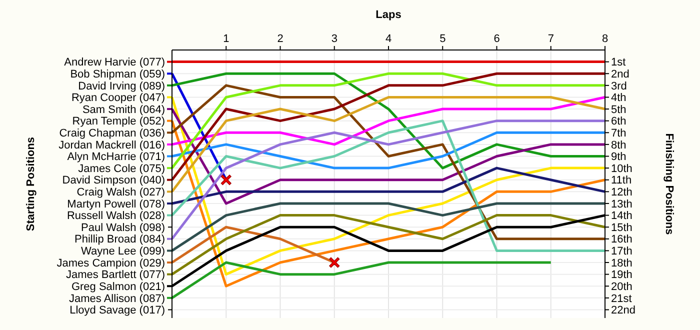 This screenshot has width=700, height=330. Describe the element at coordinates (115, 275) in the screenshot. I see `legend-label: James Bartlett (077)` at that location.